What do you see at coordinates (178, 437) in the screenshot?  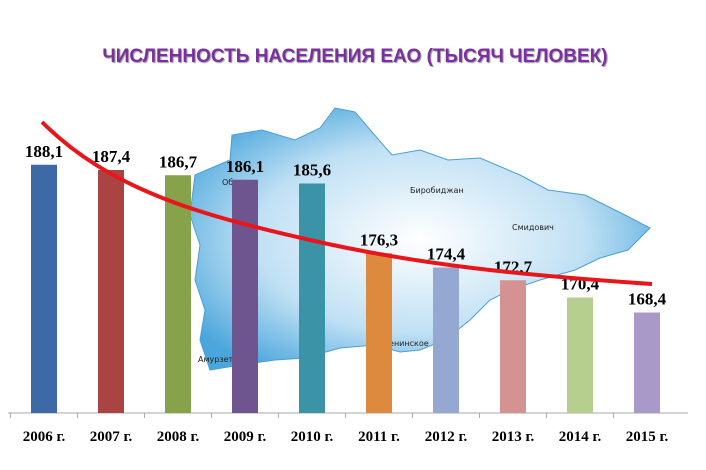 I see `x-tick-label: 2008 г.` at bounding box center [178, 437].